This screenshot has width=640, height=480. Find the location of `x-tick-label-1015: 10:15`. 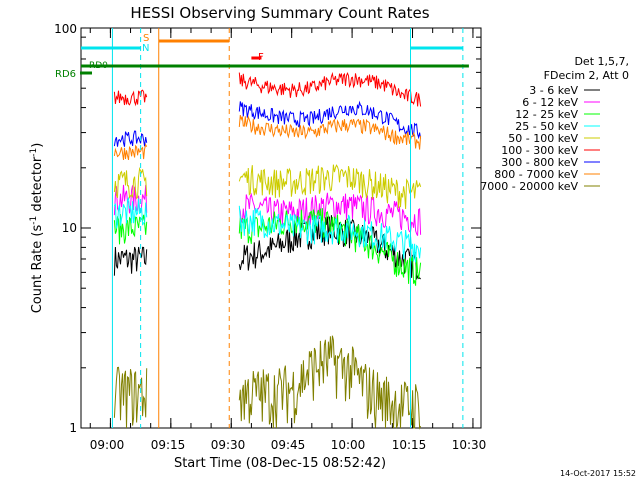

x-tick-label-1015: 10:15 is located at coordinates (409, 445).